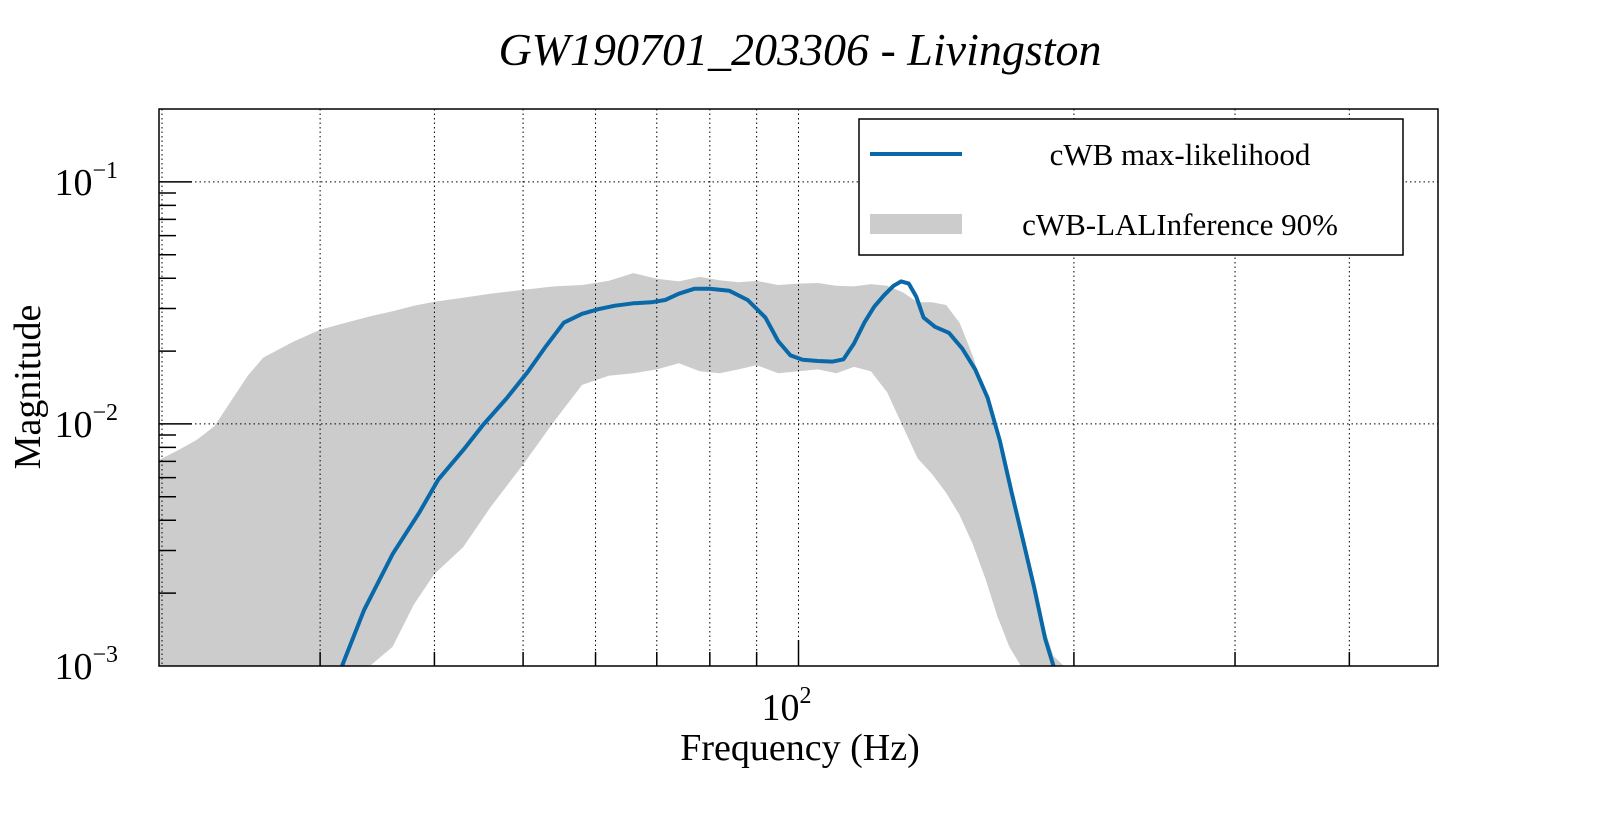  What do you see at coordinates (781, 708) in the screenshot?
I see `x-tick-base: 10` at bounding box center [781, 708].